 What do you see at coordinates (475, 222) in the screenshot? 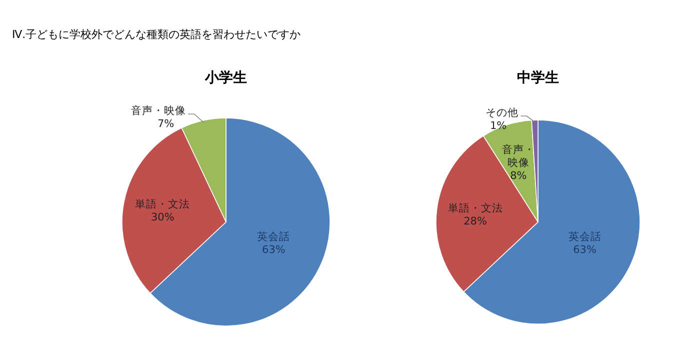
I see `data-label: 28%` at bounding box center [475, 222].